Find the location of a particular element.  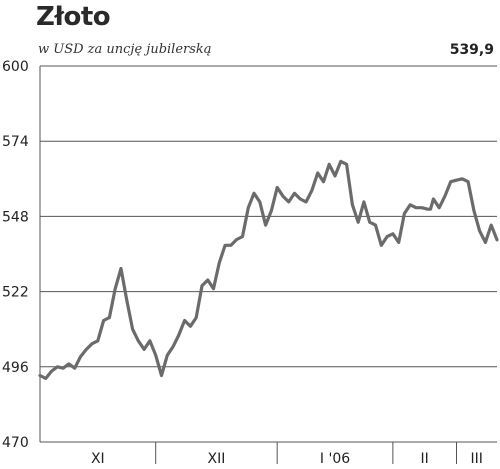

y-tick-label: 548 is located at coordinates (15, 217).